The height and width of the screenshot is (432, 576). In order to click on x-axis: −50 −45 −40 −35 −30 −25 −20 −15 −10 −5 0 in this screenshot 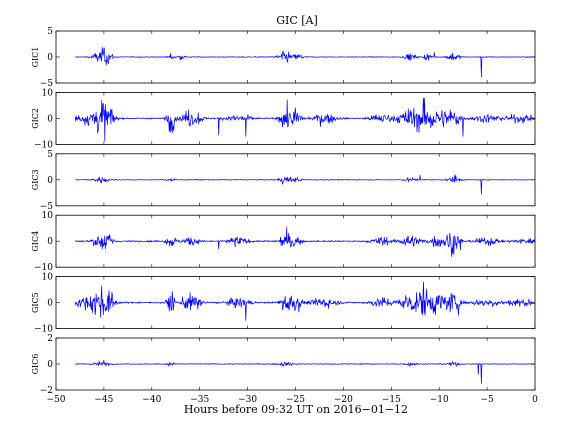, I will do `click(293, 400)`.